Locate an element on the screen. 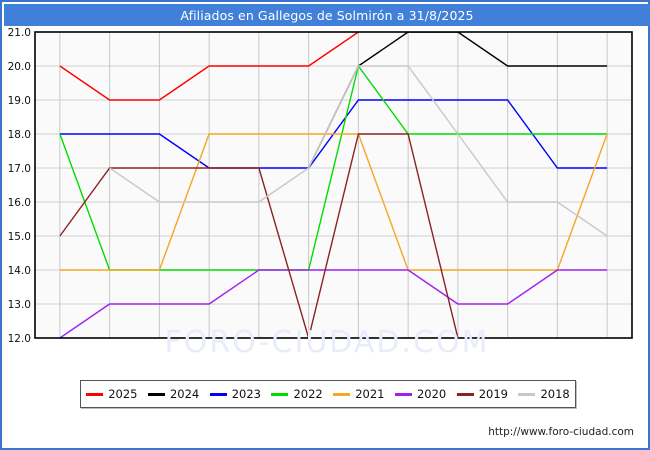  legend-item-2020: 2020 is located at coordinates (420, 394).